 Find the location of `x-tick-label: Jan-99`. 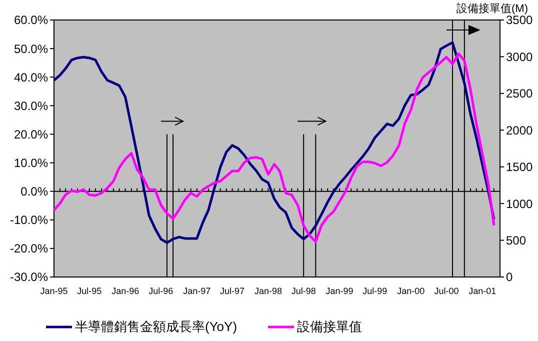

x-tick-label: Jan-99 is located at coordinates (340, 291).